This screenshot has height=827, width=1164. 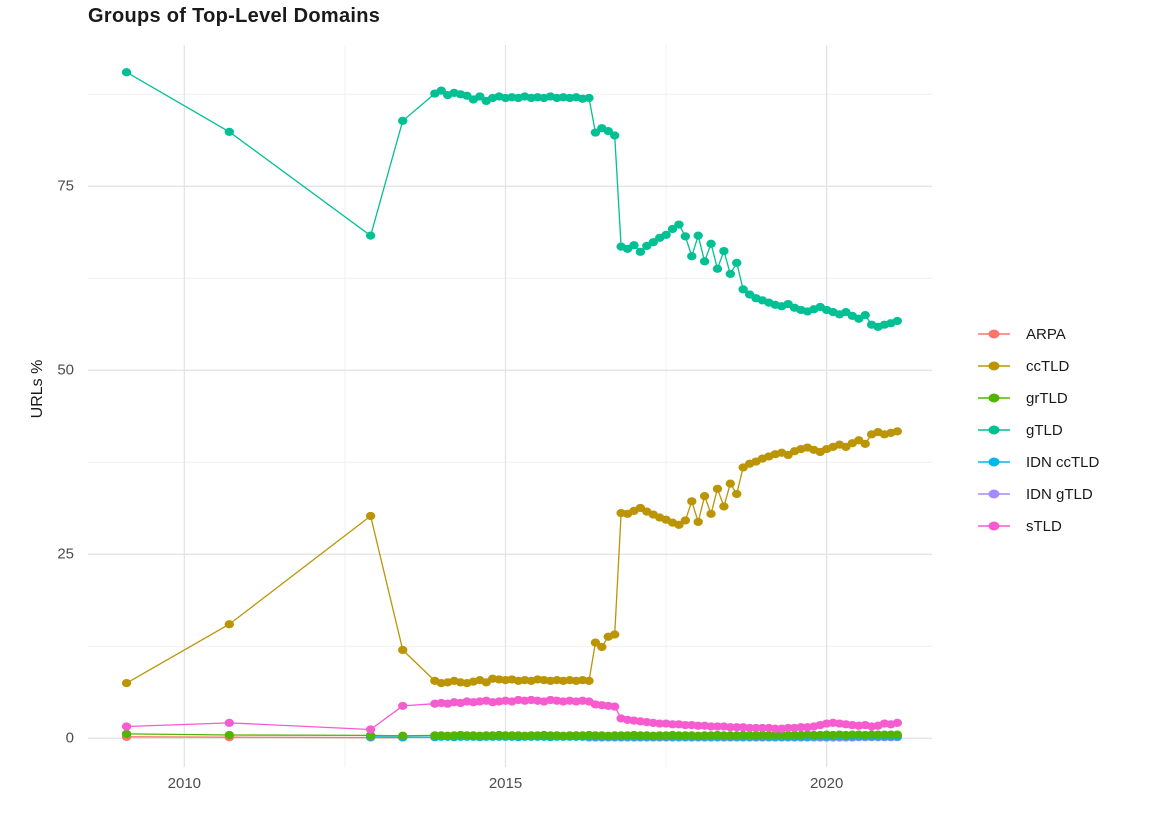 What do you see at coordinates (1048, 366) in the screenshot?
I see `legend-label: ccTLD` at bounding box center [1048, 366].